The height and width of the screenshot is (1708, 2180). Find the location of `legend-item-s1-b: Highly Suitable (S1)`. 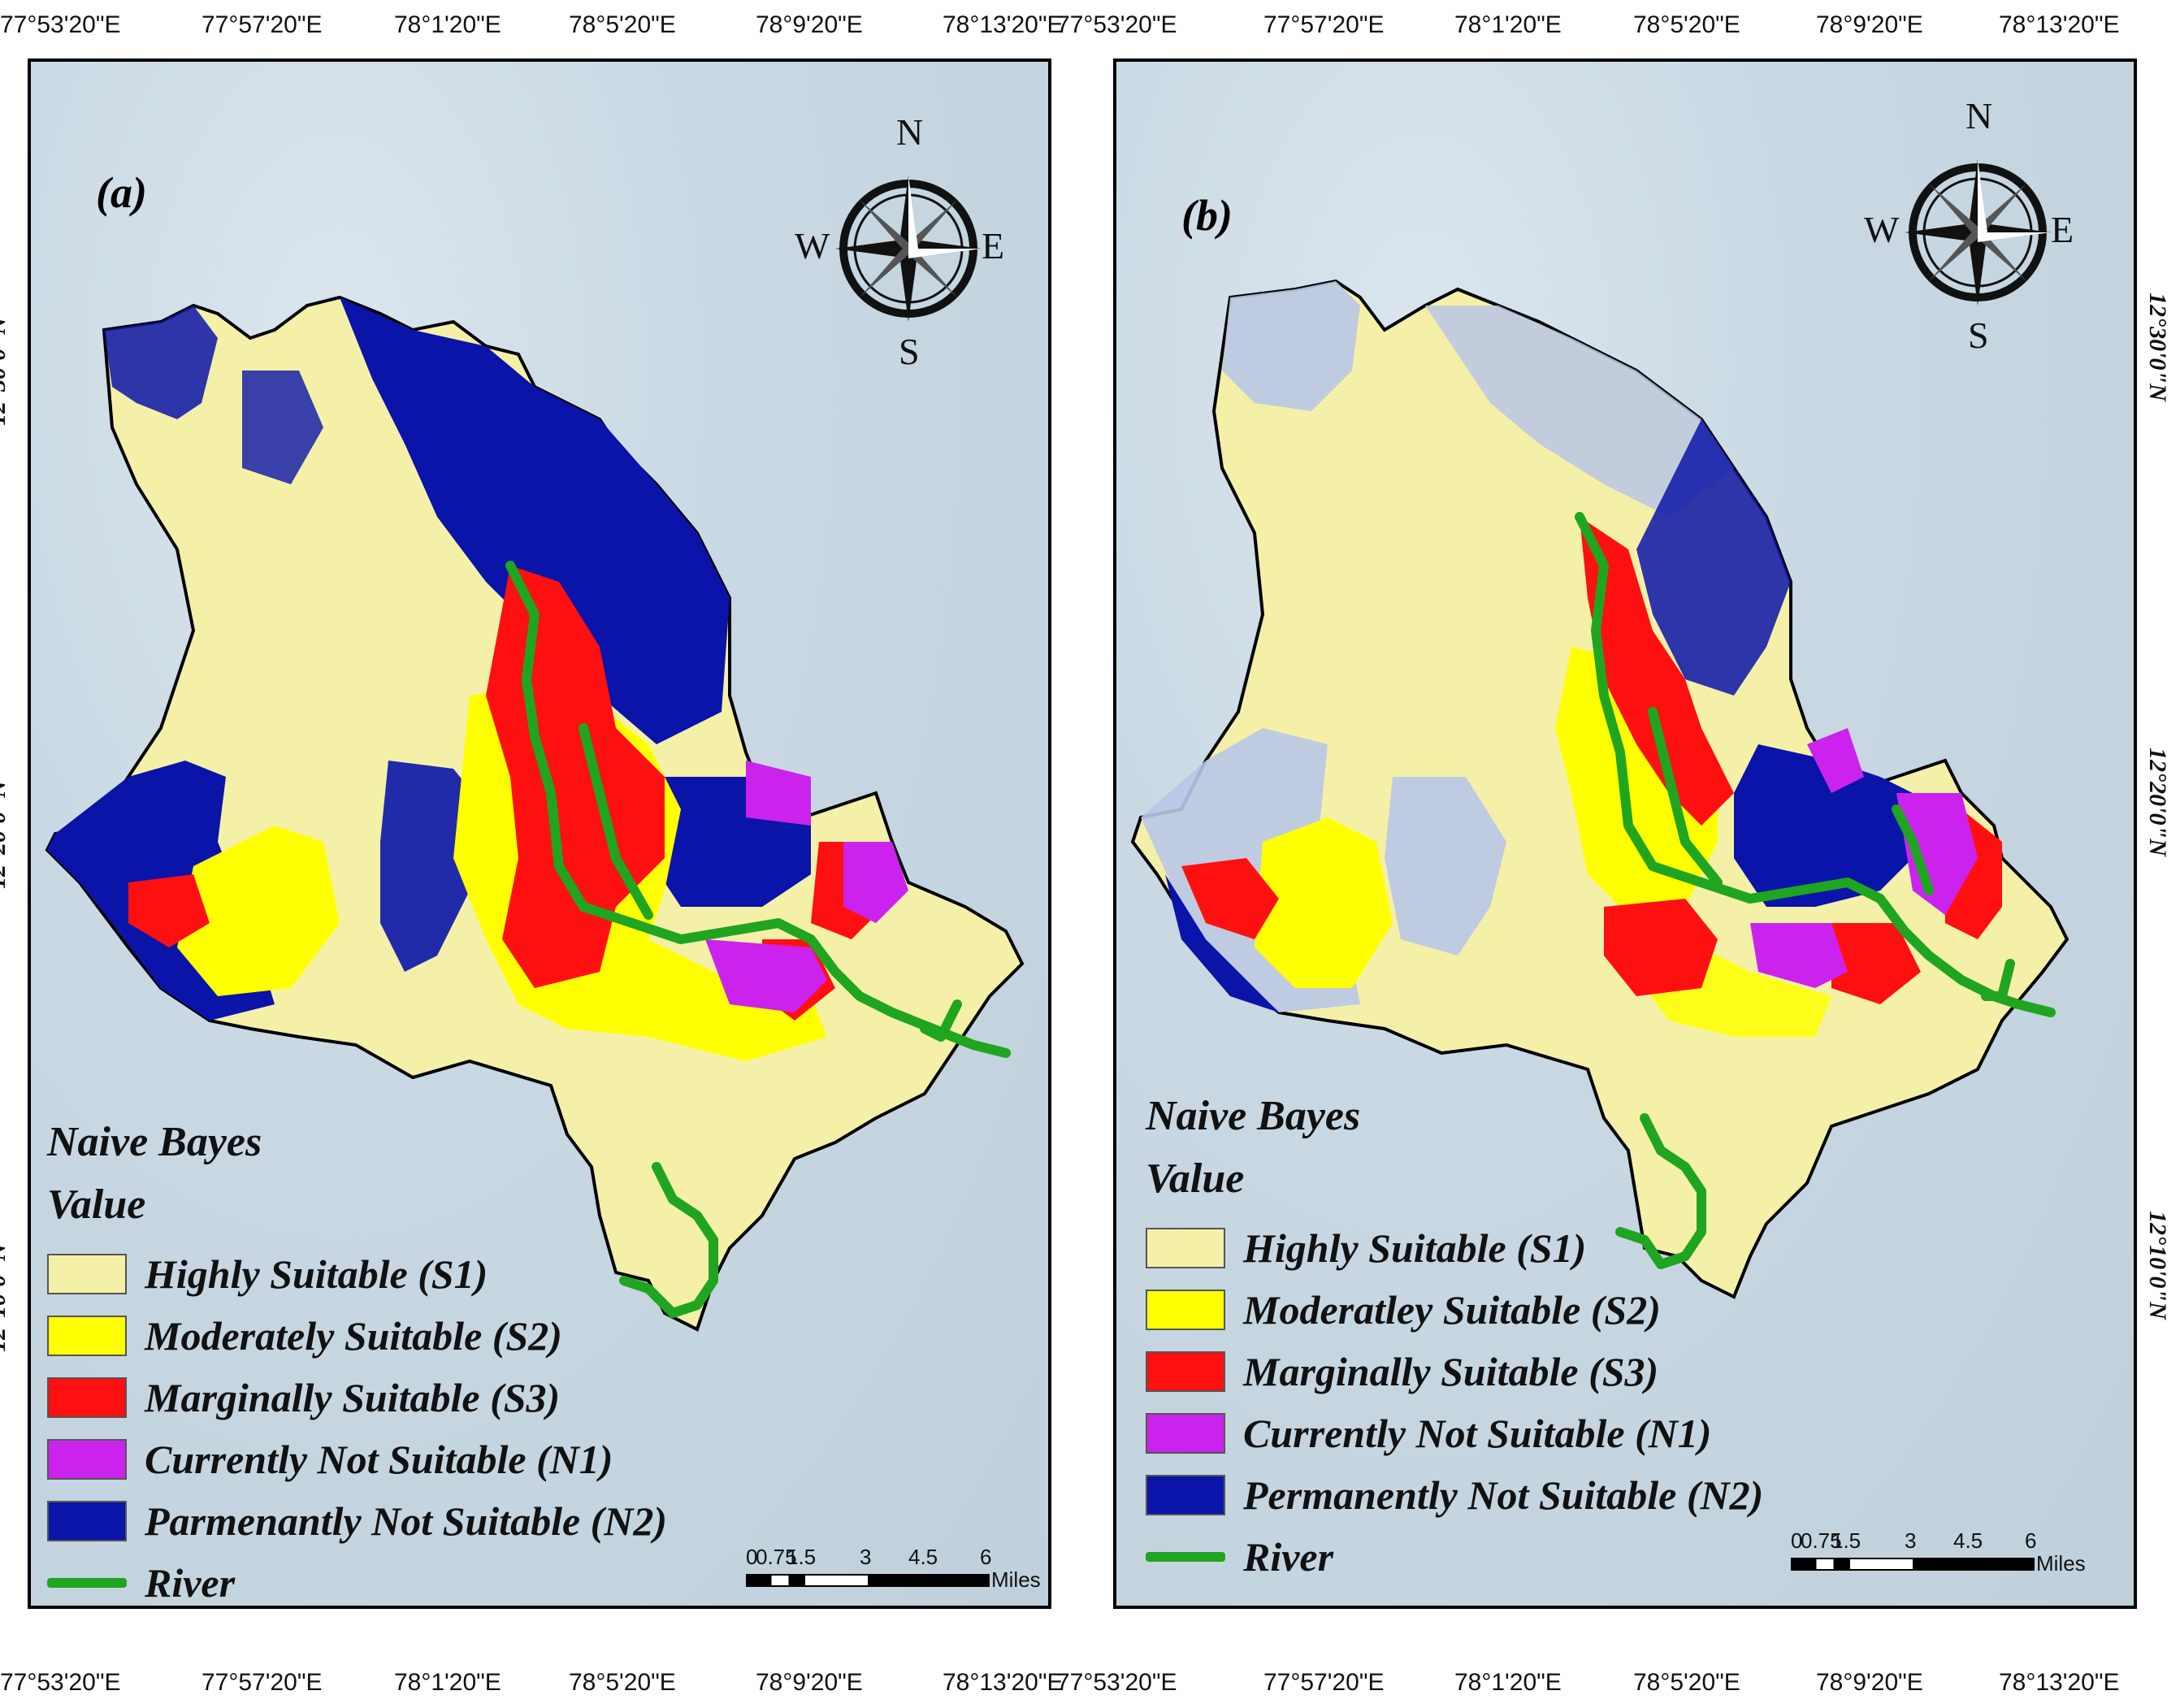

legend-item-s1-b: Highly Suitable (S1) is located at coordinates (1454, 1248).